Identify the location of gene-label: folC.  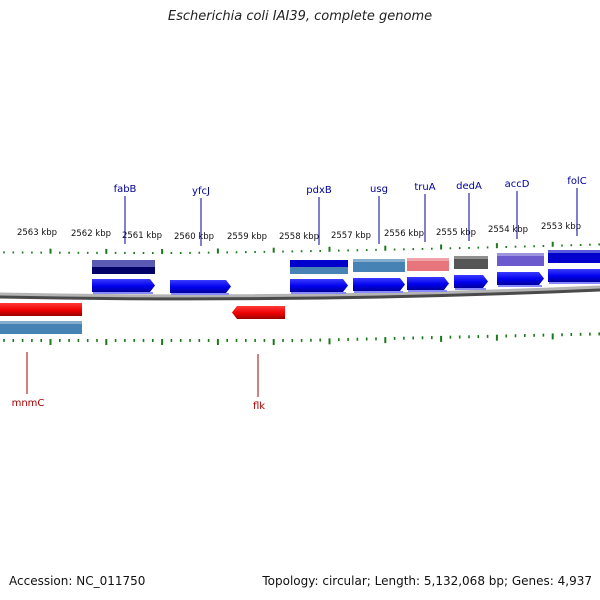
(576, 181).